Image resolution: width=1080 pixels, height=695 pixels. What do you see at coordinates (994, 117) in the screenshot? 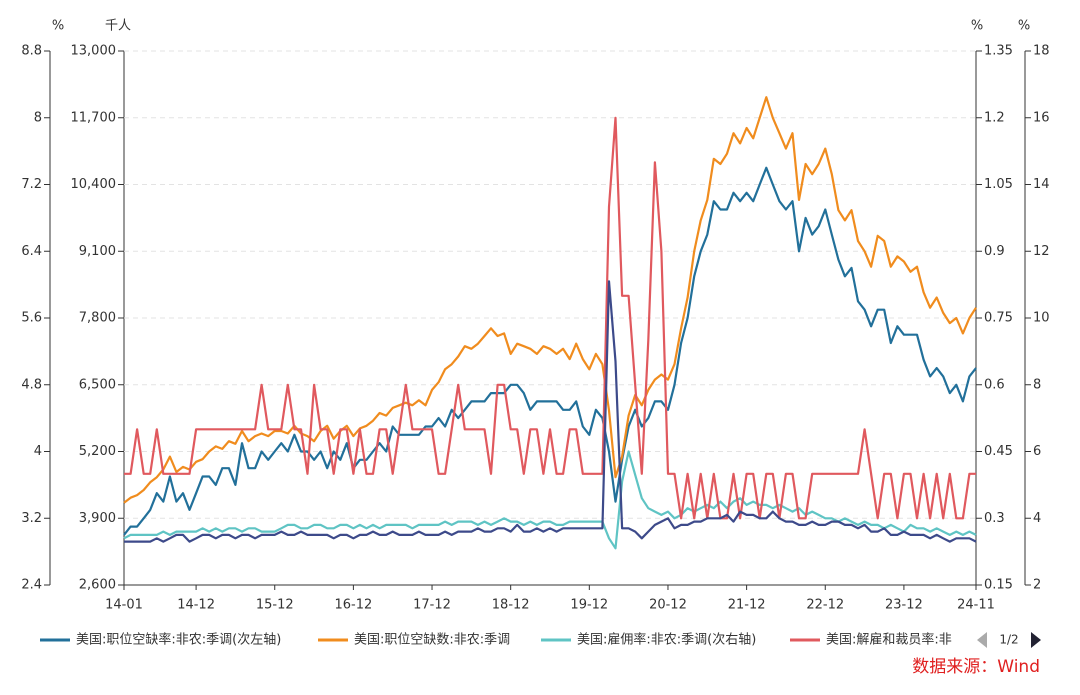
I see `y-tick-label: 1.2` at bounding box center [994, 117].